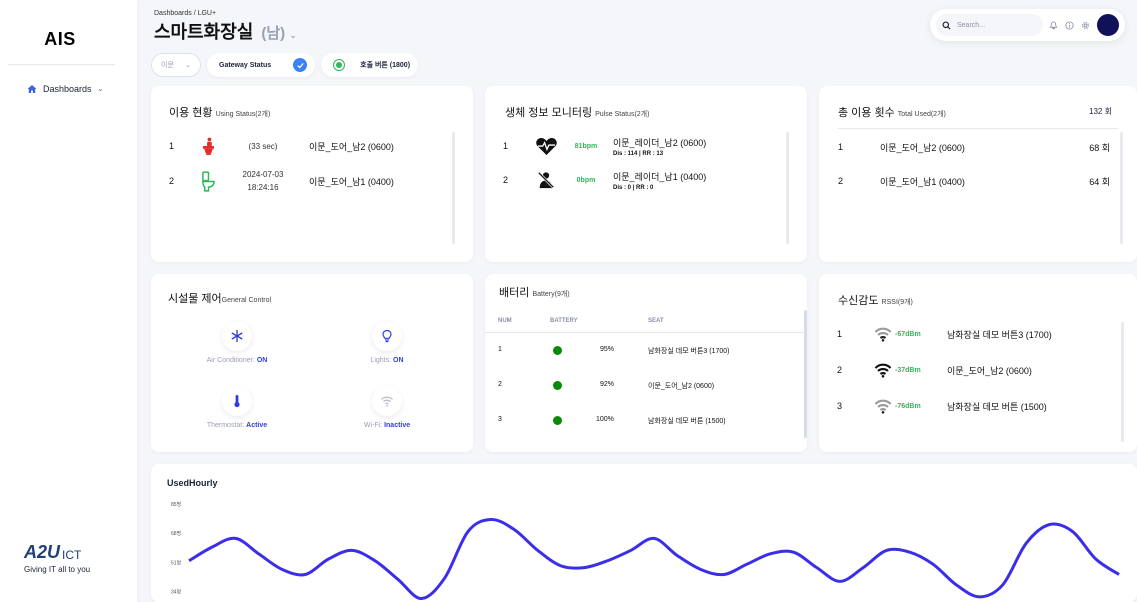 This screenshot has width=1137, height=602. I want to click on brand-mark: A2U, so click(42, 552).